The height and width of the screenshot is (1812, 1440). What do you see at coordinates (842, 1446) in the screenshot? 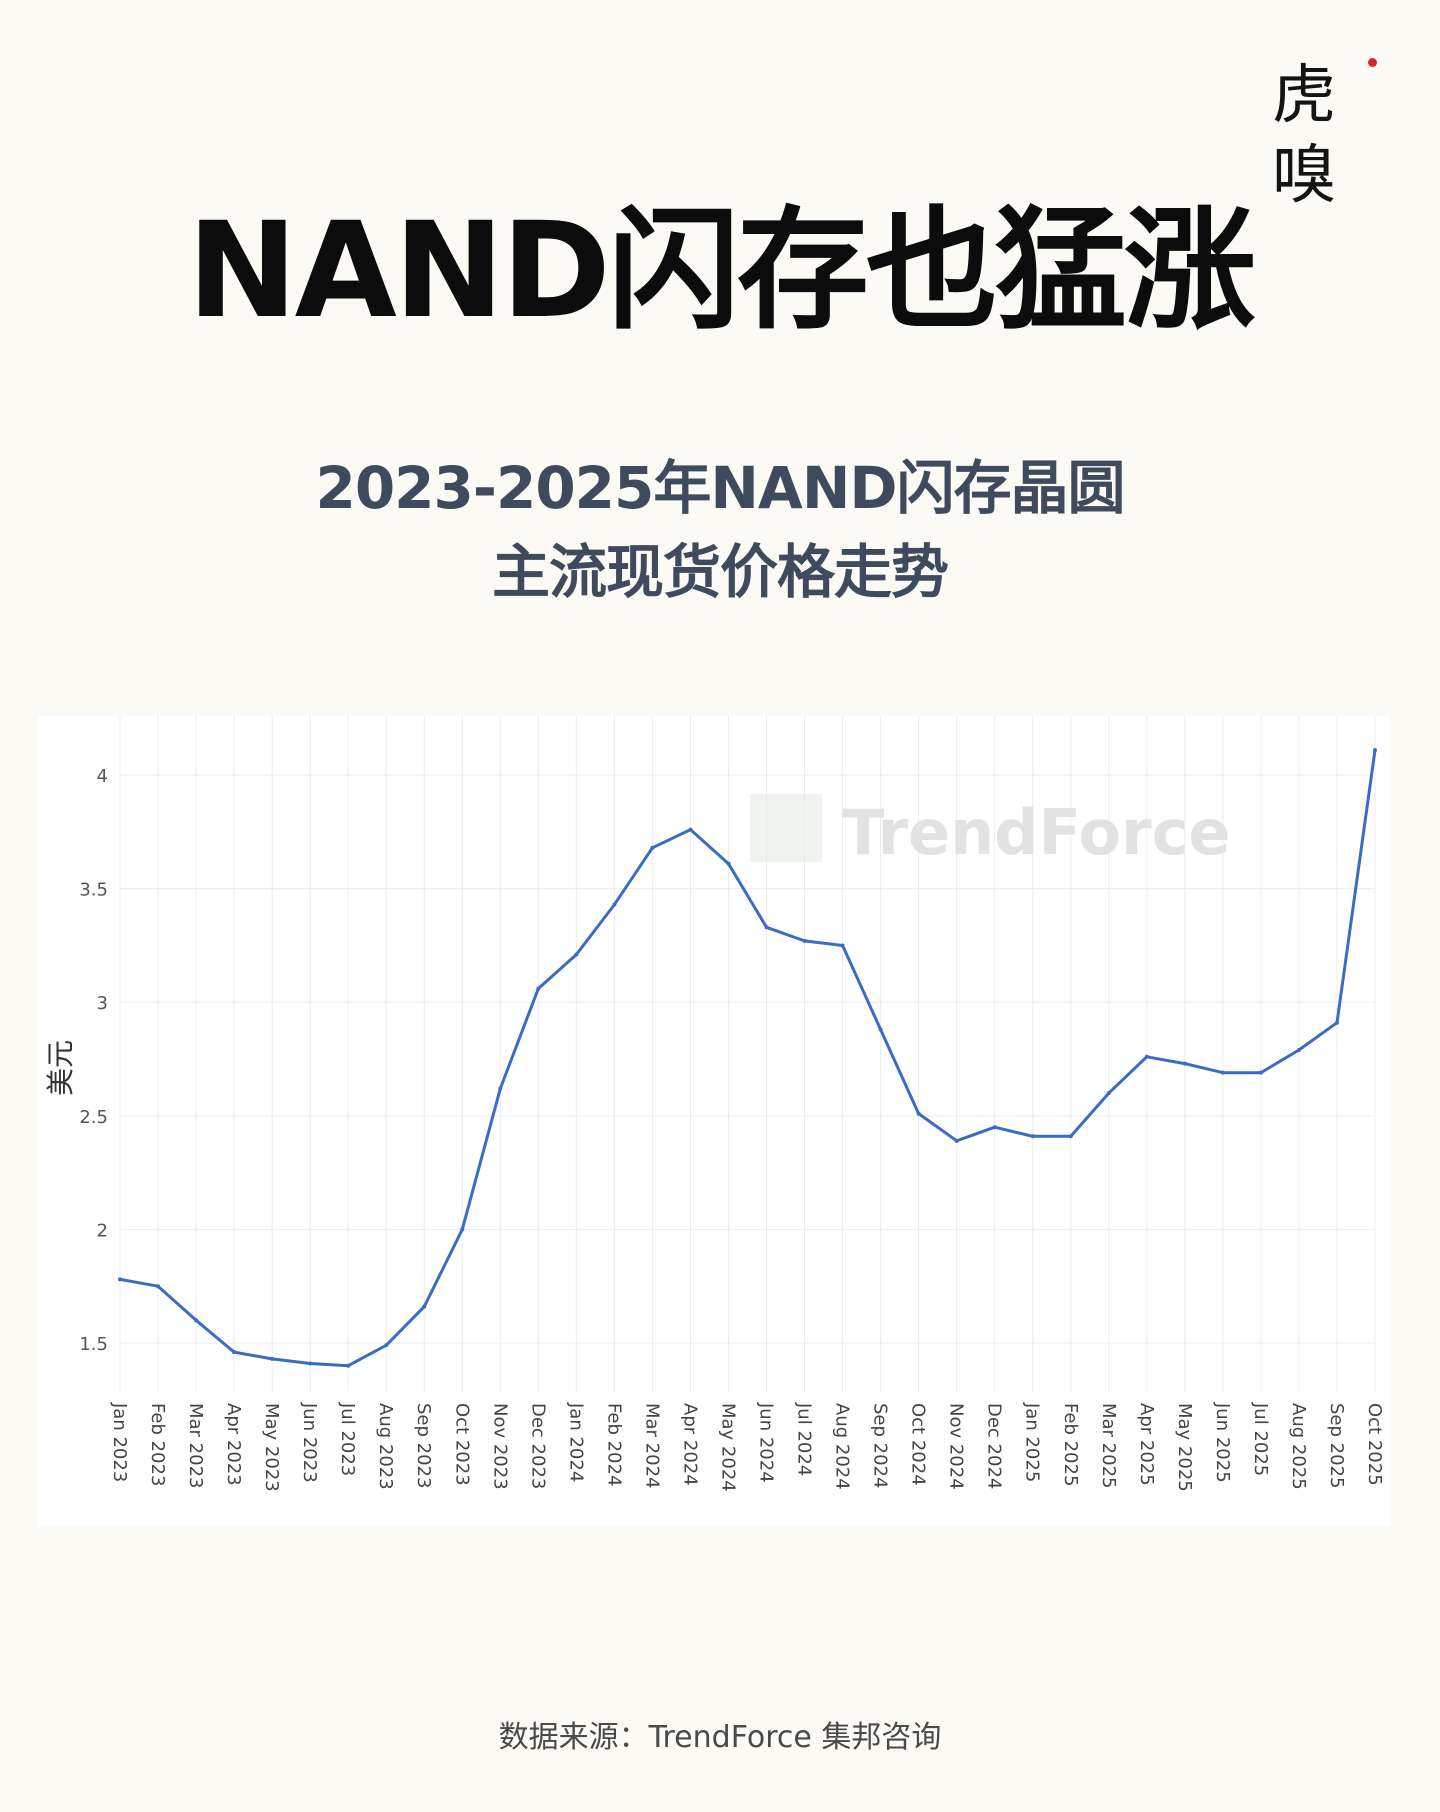
I see `x-tick-label: Aug 2024` at bounding box center [842, 1446].